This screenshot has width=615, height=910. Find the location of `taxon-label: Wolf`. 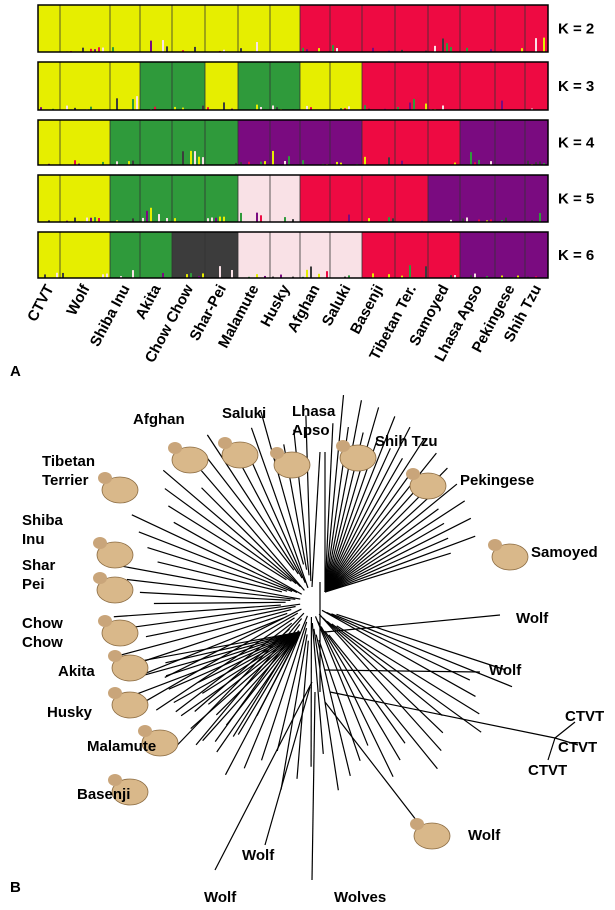

taxon-label: Wolf is located at coordinates (484, 835).